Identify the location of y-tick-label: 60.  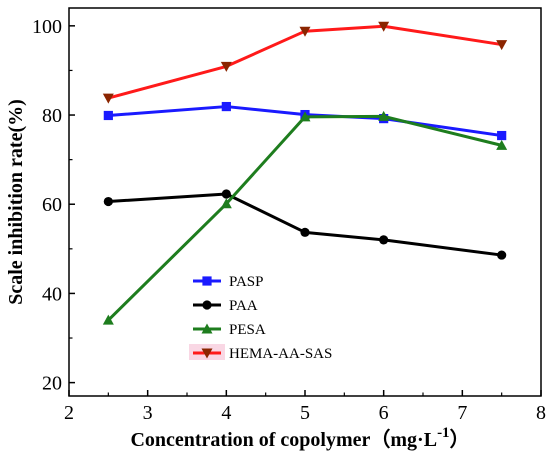
(52, 205).